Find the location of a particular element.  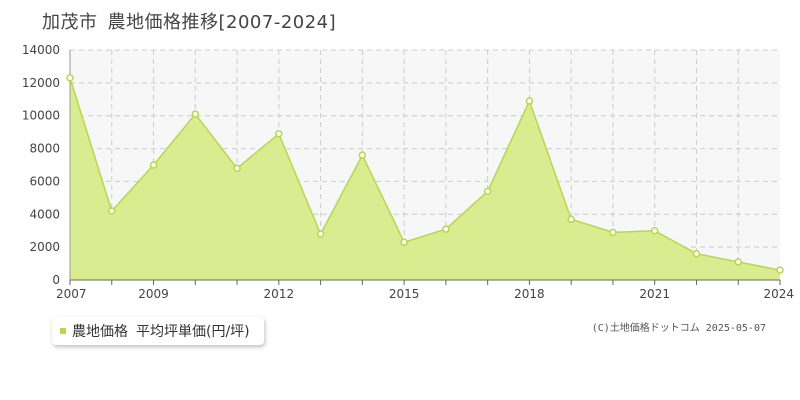

y-tick-label: 2000 is located at coordinates (44, 247).